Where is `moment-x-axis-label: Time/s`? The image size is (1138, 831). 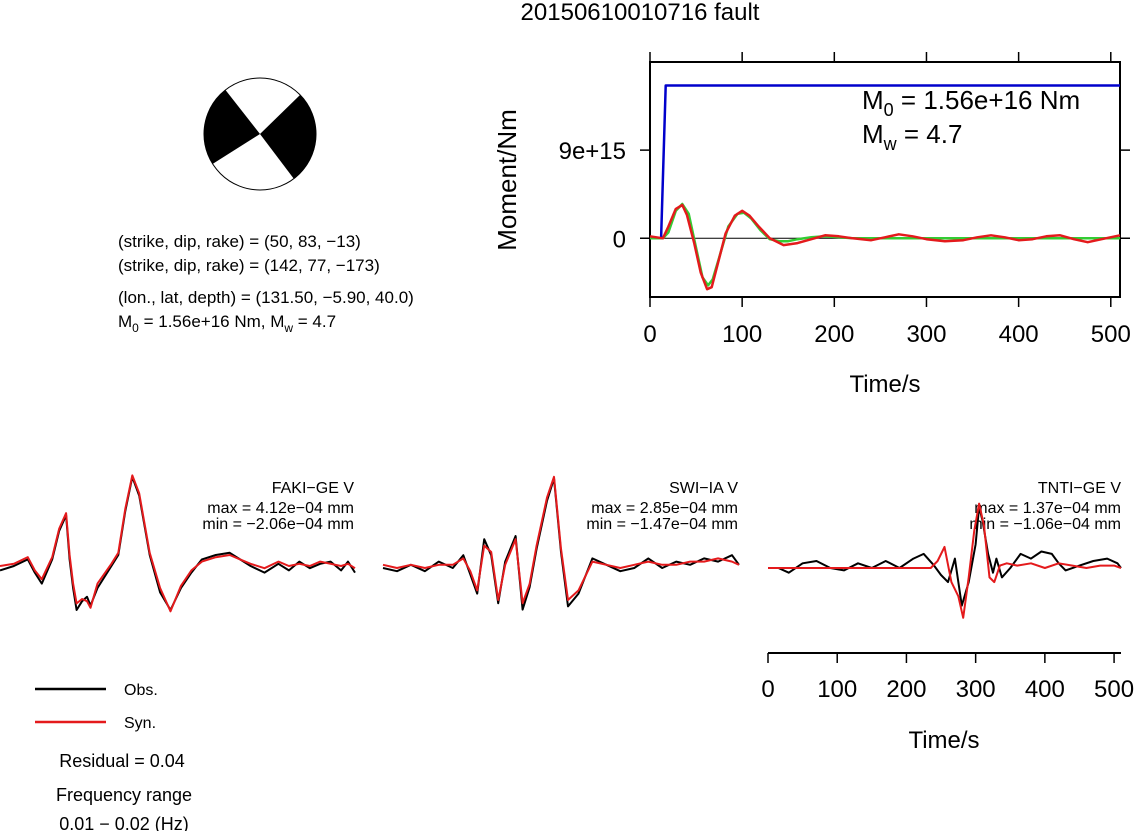
moment-x-axis-label: Time/s is located at coordinates (884, 384).